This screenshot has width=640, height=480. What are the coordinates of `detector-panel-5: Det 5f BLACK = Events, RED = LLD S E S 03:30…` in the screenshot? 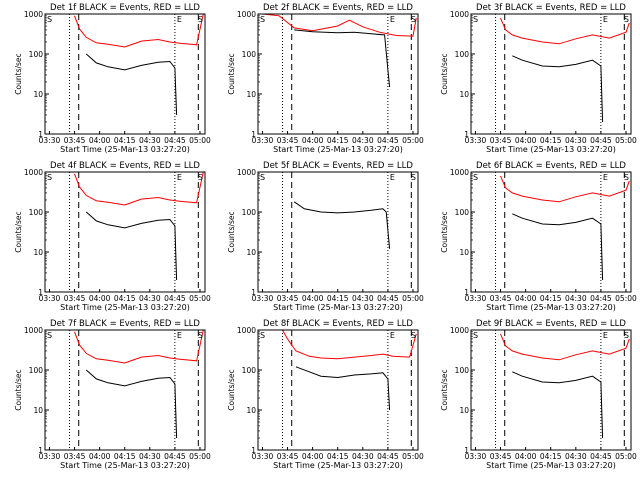 It's located at (325, 236).